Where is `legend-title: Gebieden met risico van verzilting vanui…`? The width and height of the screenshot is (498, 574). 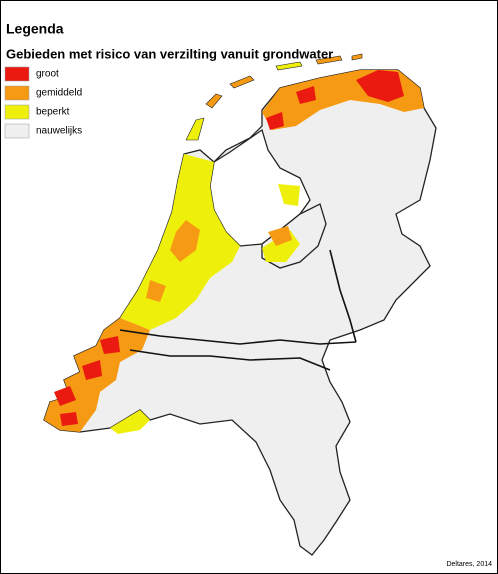 legend-title: Gebieden met risico van verzilting vanui… is located at coordinates (169, 53).